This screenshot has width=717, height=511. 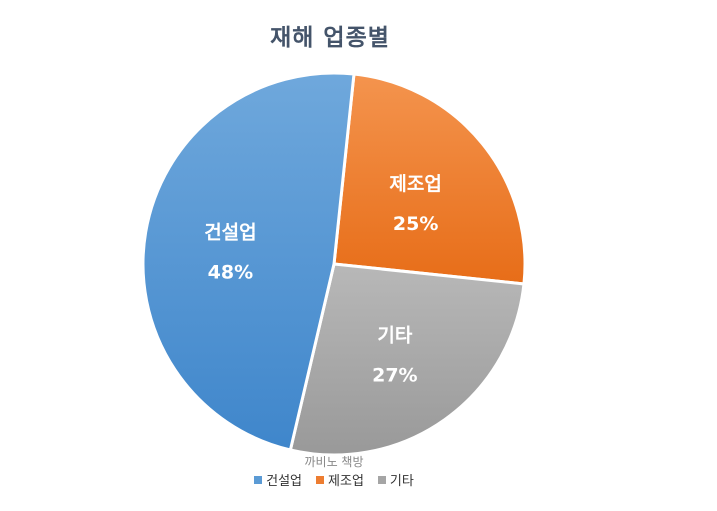 What do you see at coordinates (284, 481) in the screenshot?
I see `legend-label: 건설업` at bounding box center [284, 481].